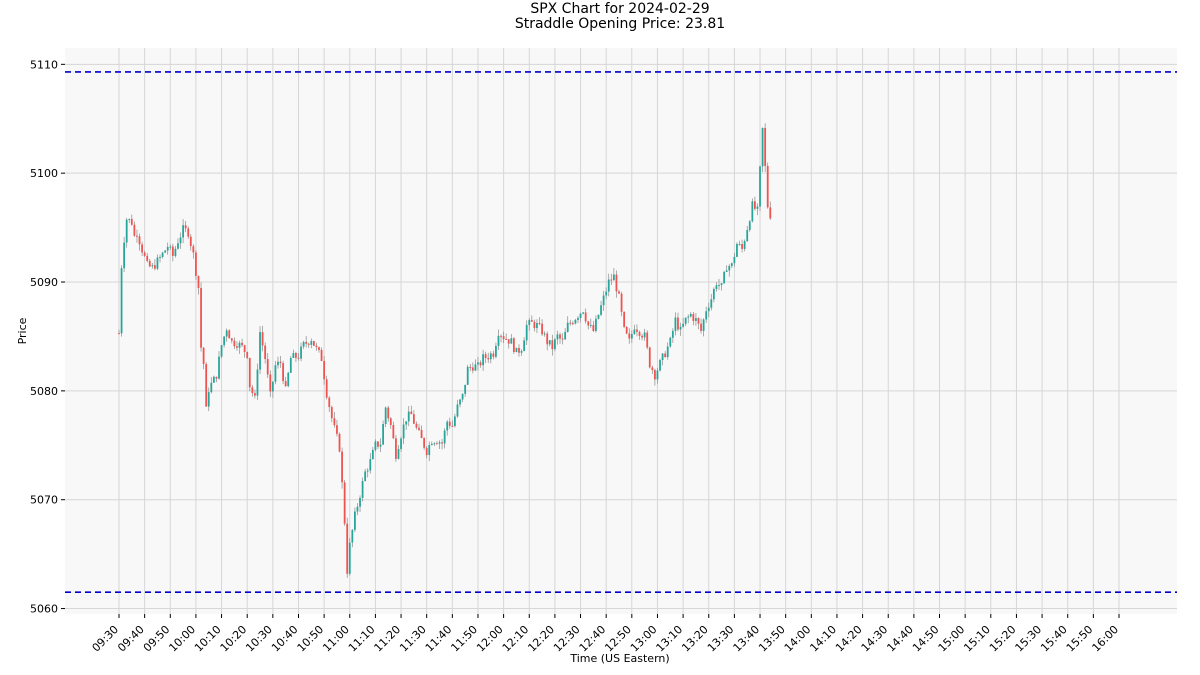 This screenshot has width=1200, height=675. I want to click on chart-subtitle: Straddle Opening Price: 23.81, so click(620, 24).